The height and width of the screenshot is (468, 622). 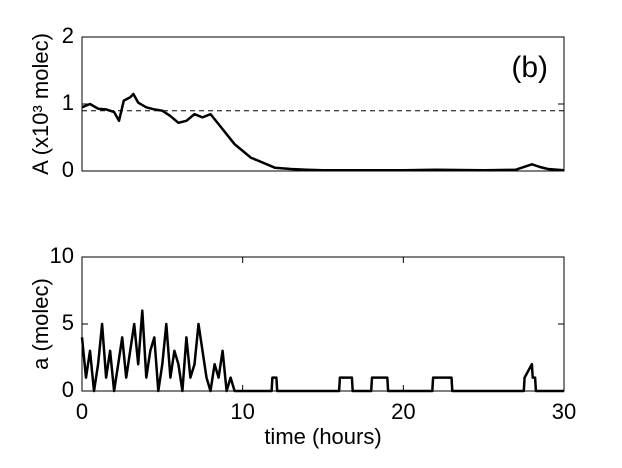 What do you see at coordinates (68, 322) in the screenshot?
I see `y-tick-label: 5` at bounding box center [68, 322].